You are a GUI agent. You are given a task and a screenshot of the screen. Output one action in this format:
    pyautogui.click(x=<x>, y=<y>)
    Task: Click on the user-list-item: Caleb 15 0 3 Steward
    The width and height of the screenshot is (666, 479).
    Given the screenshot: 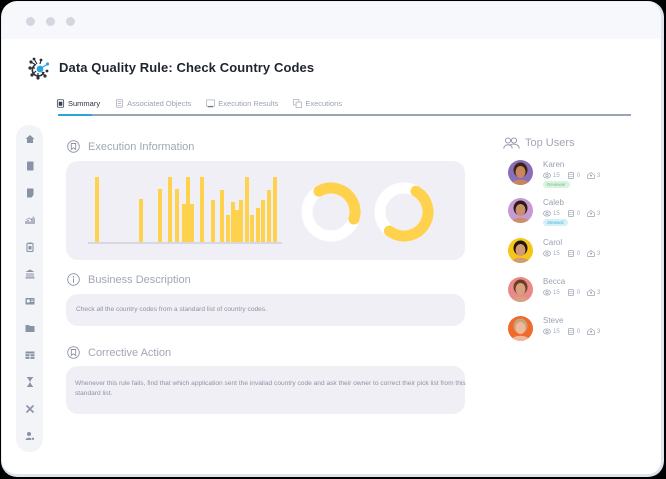 What is the action you would take?
    pyautogui.click(x=568, y=213)
    